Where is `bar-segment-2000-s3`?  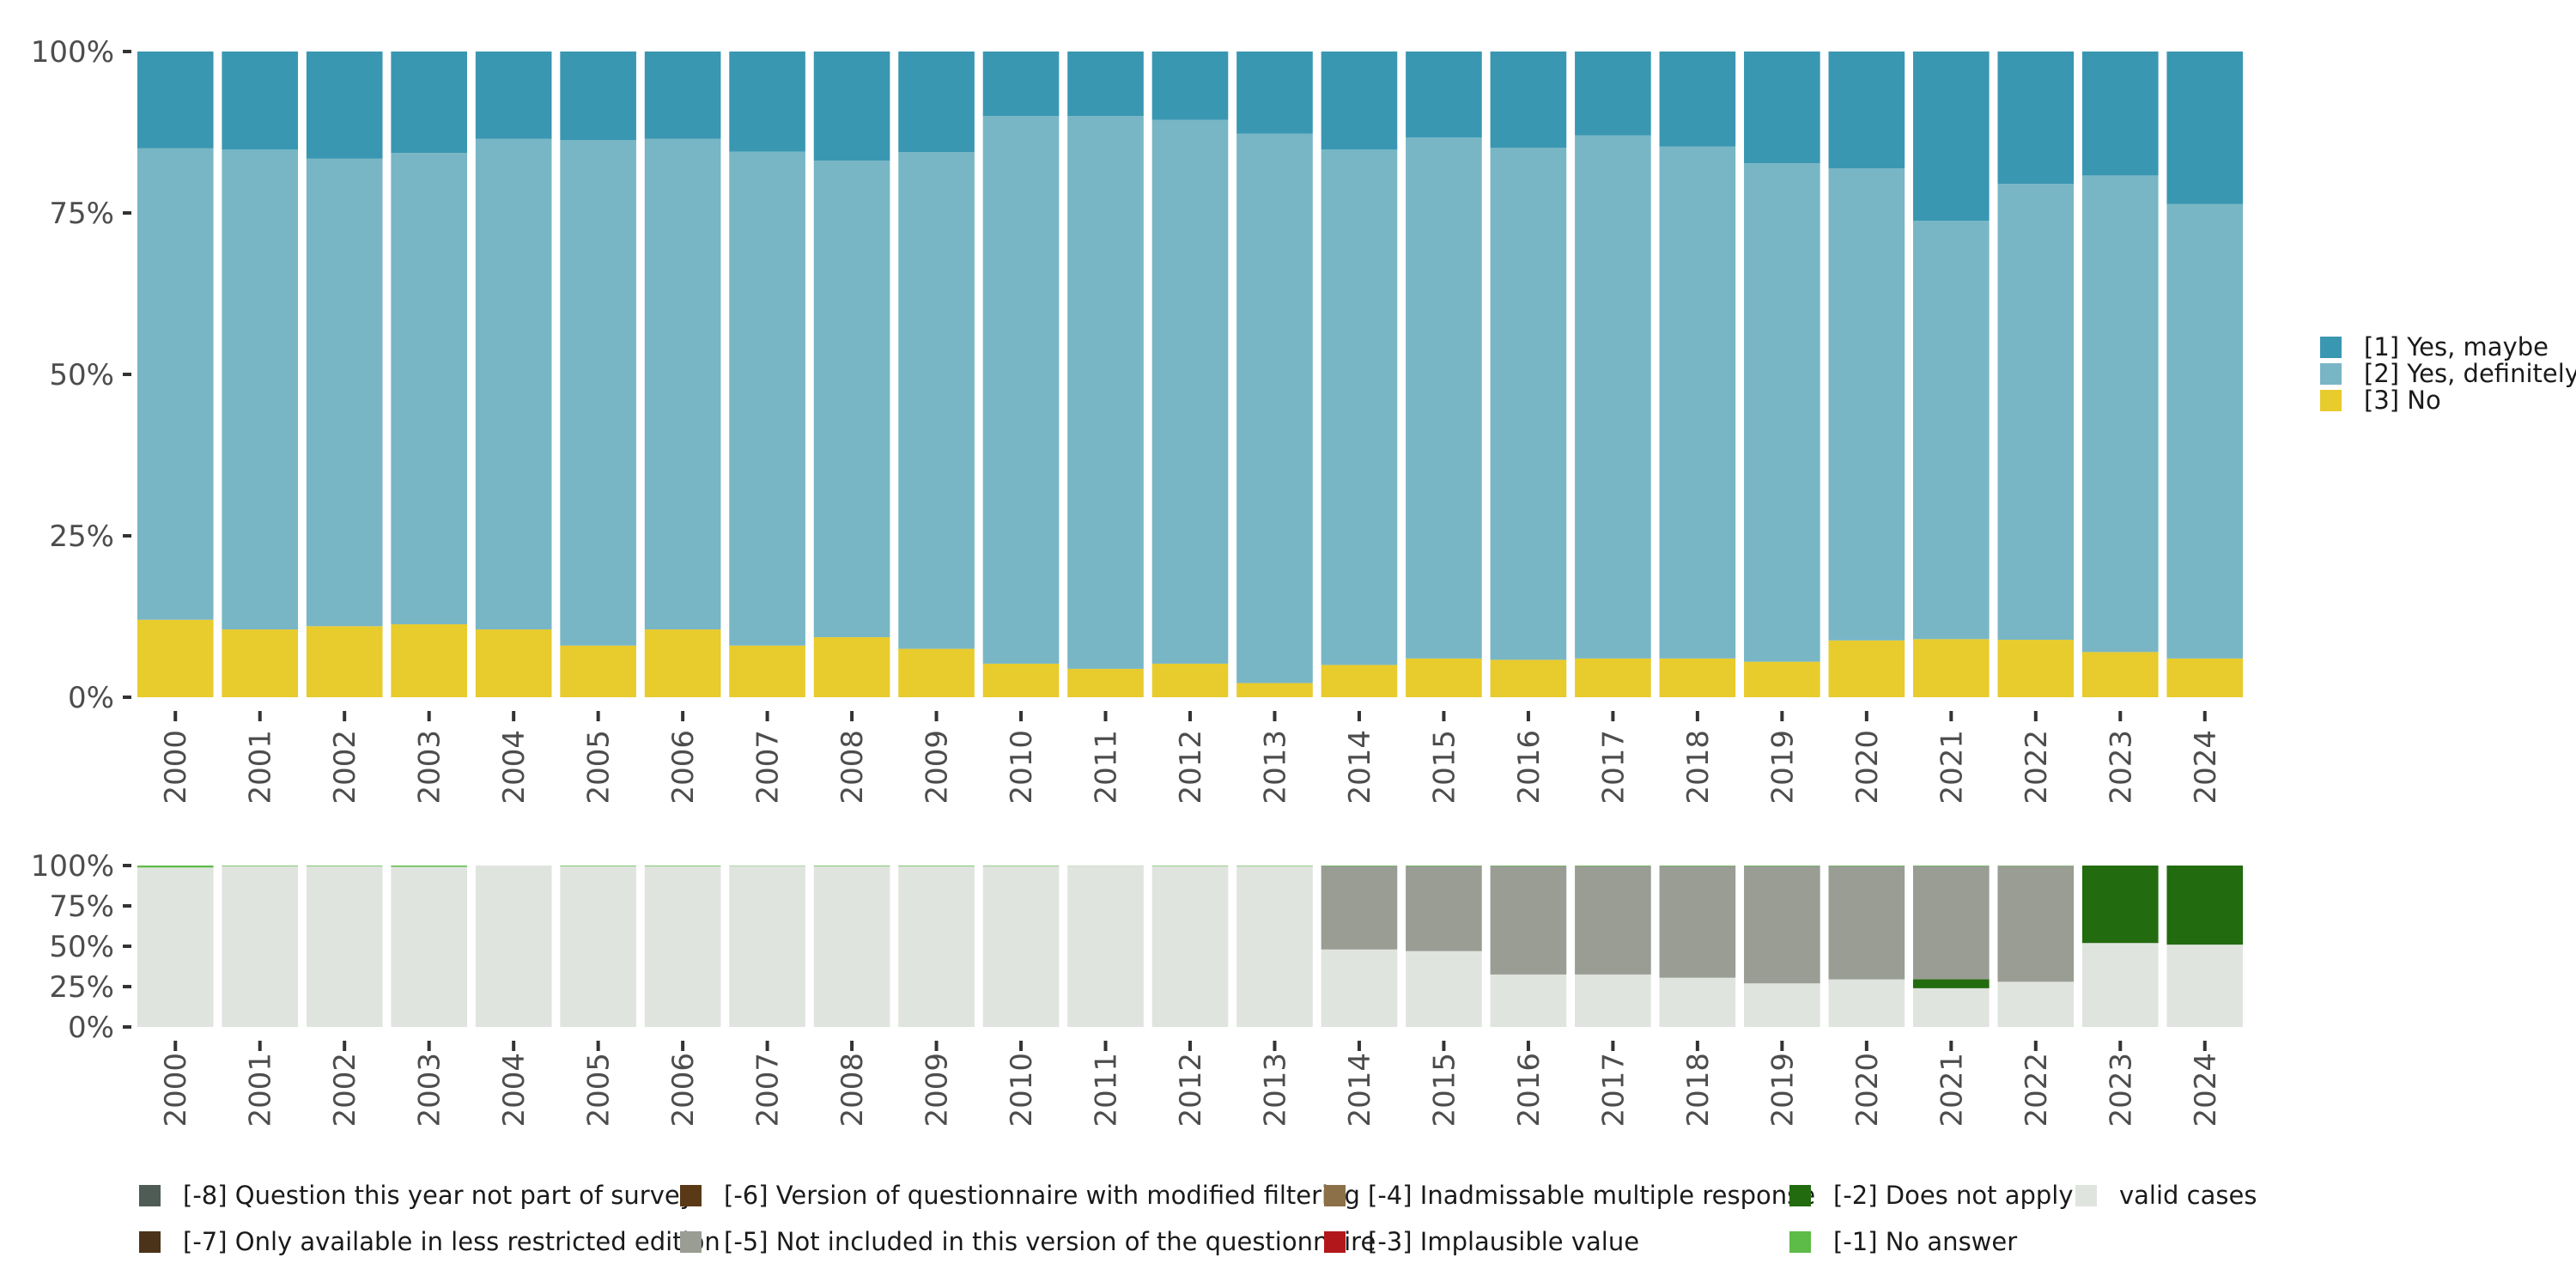 bar-segment-2000-s3 is located at coordinates (175, 867).